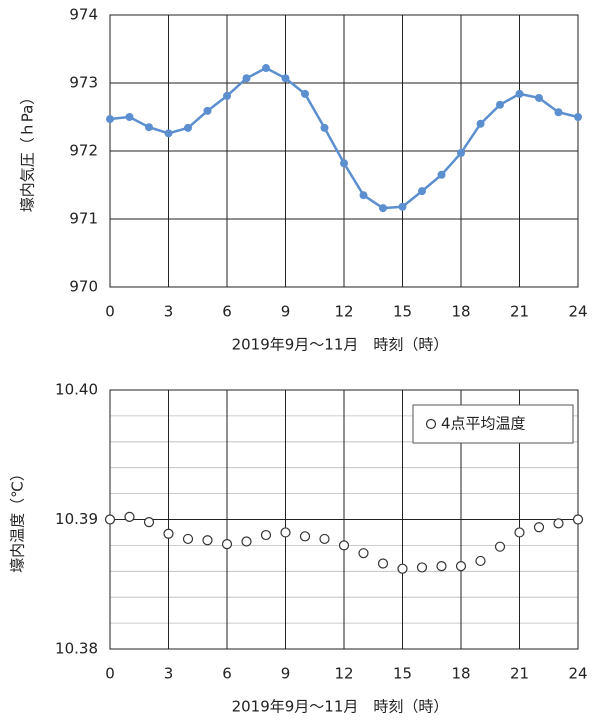 The height and width of the screenshot is (728, 600). Describe the element at coordinates (28, 151) in the screenshot. I see `y-axis-label: 壕内気圧（ｈPa）` at that location.